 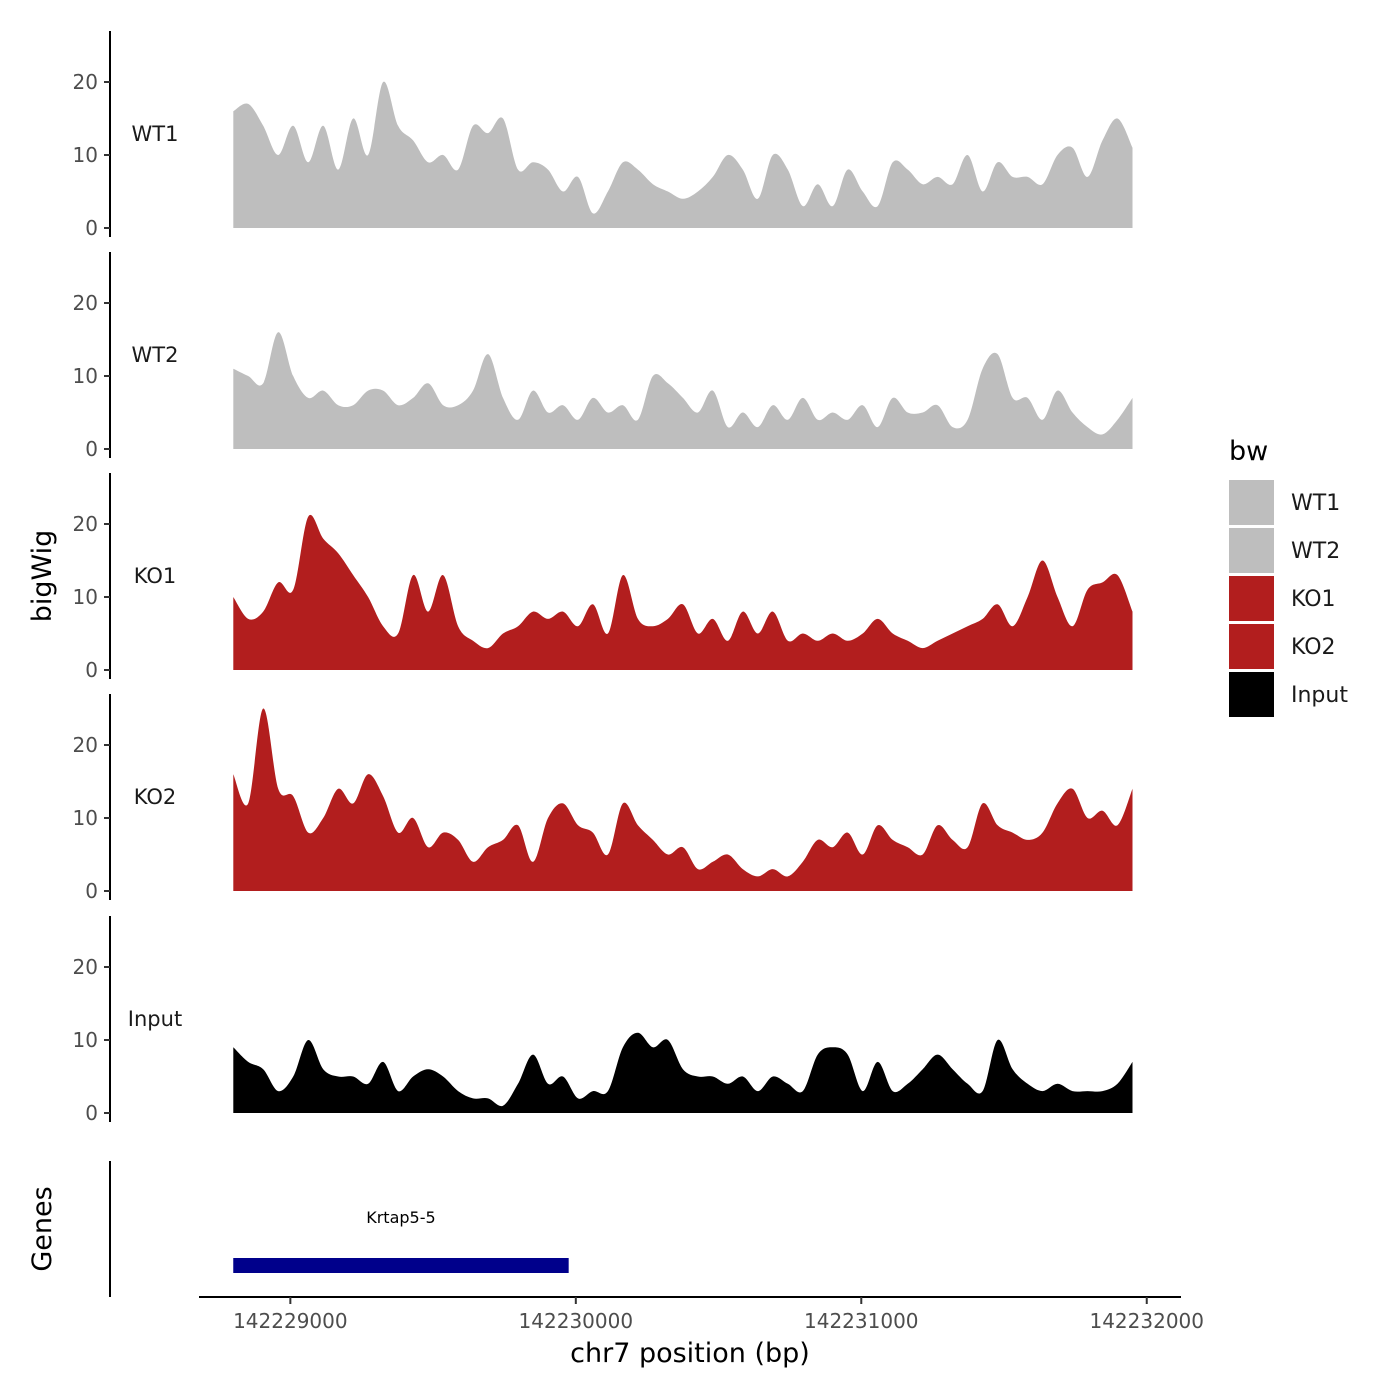 I want to click on legend-label: KO1, so click(x=1313, y=599).